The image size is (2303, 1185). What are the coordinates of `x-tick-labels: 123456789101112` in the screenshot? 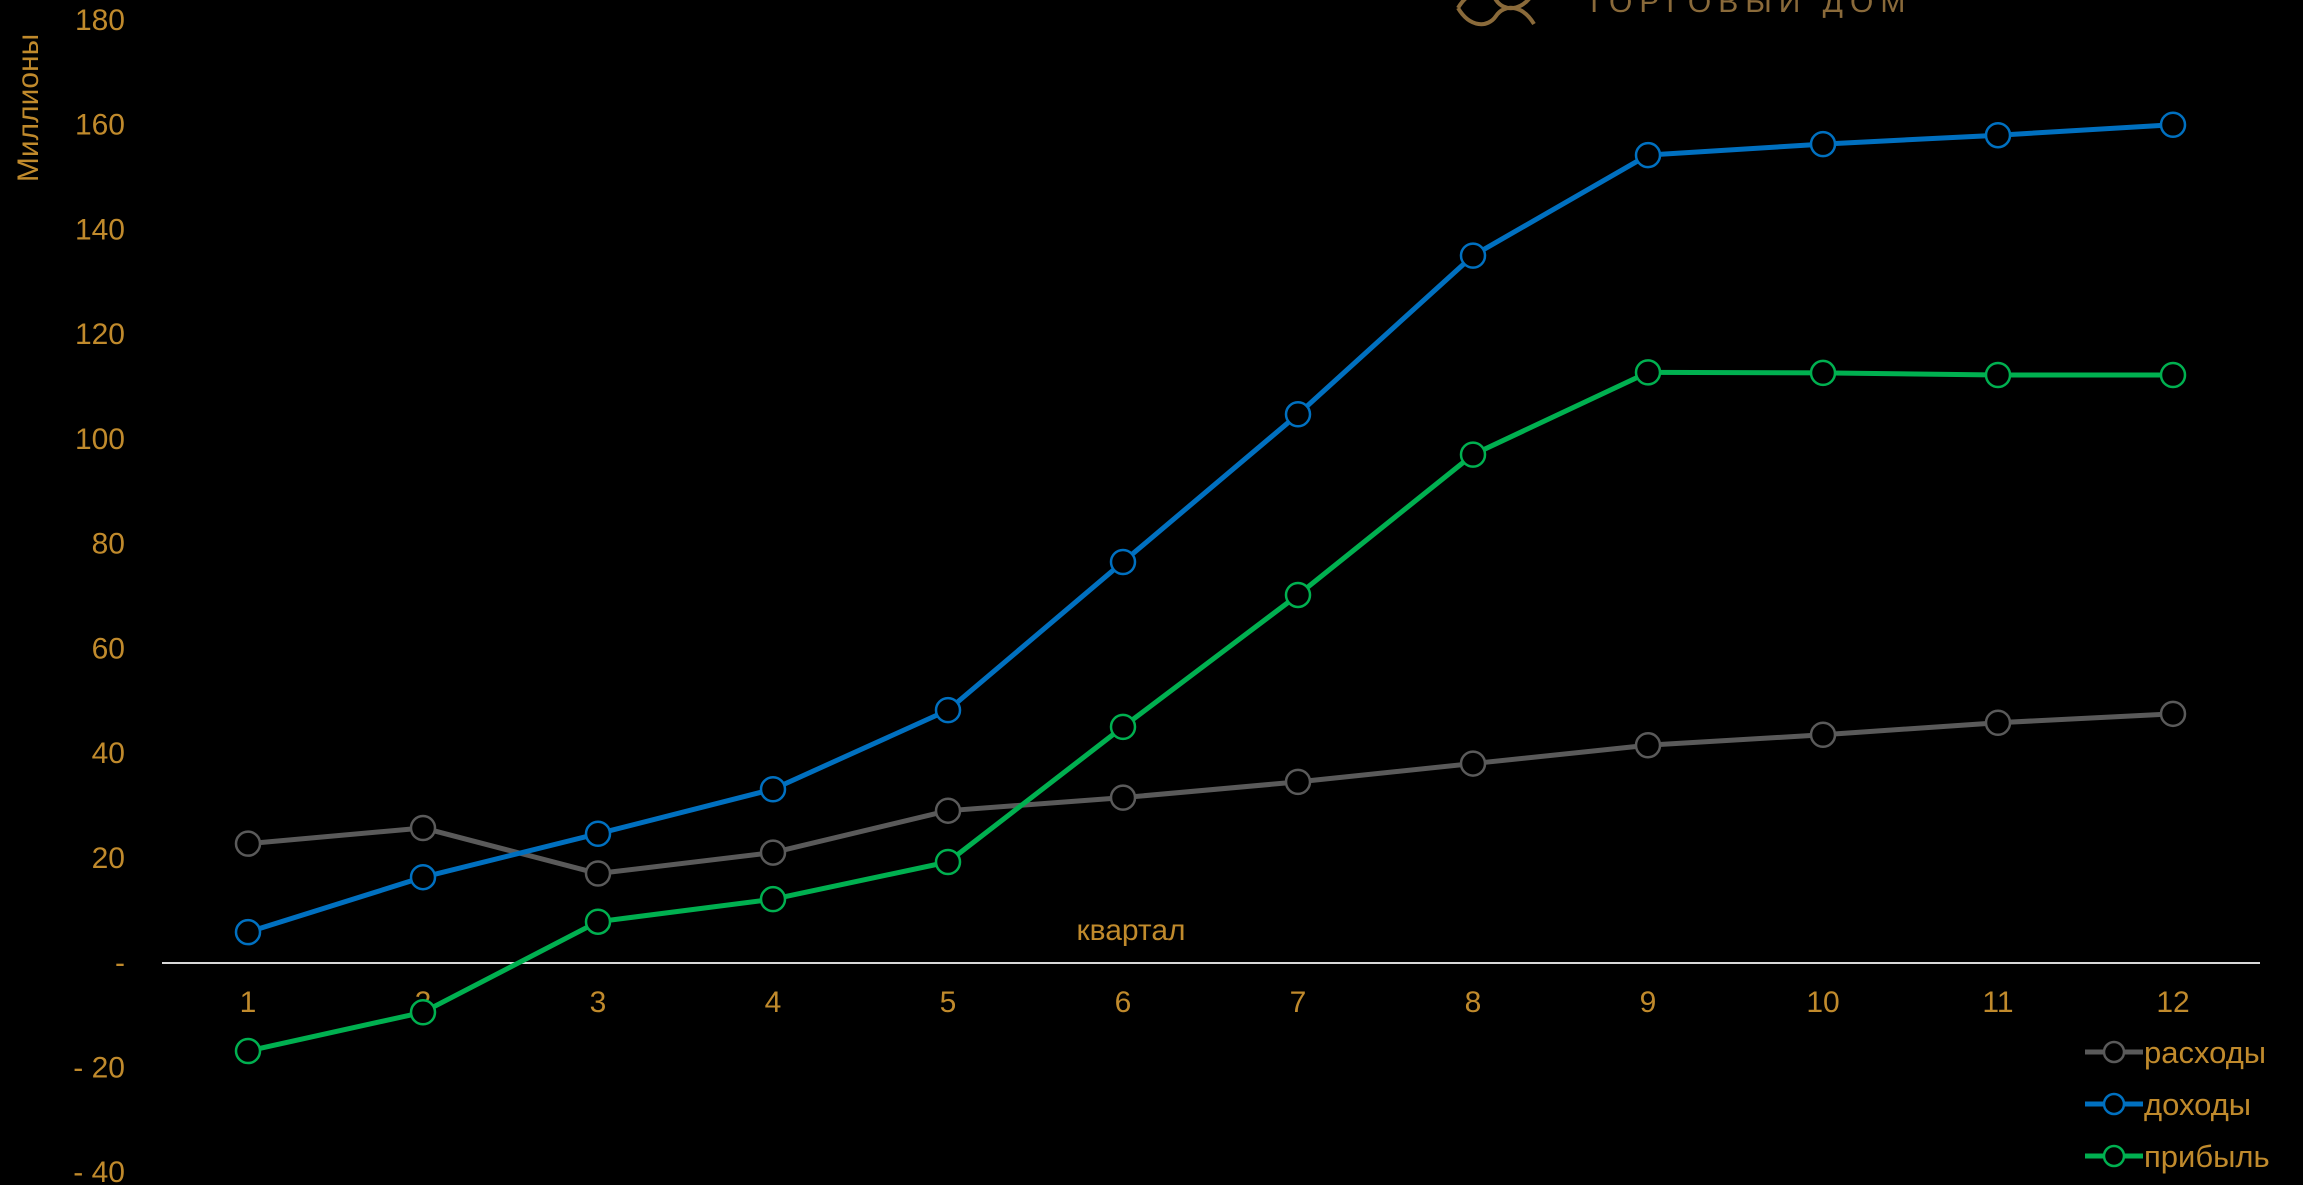 It's located at (1215, 1002).